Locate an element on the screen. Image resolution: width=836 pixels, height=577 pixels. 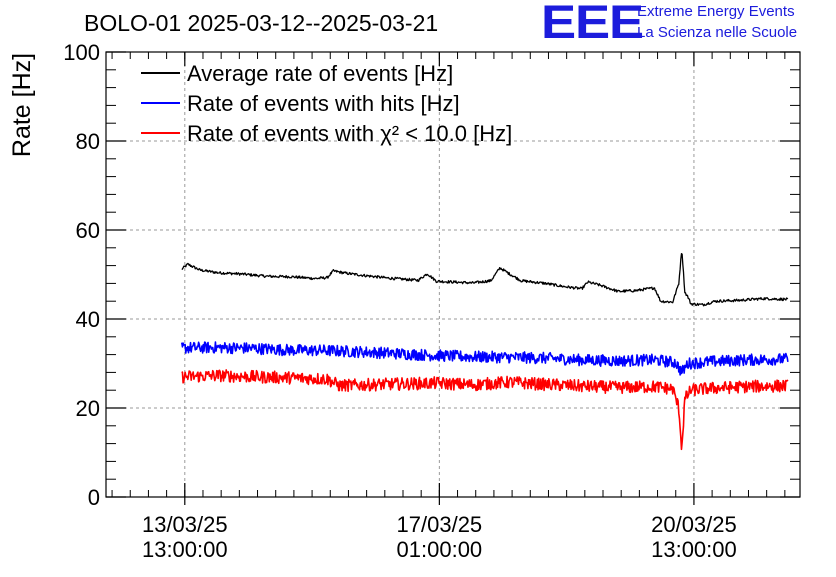
eee-logo-letters: EEE is located at coordinates (592, 24).